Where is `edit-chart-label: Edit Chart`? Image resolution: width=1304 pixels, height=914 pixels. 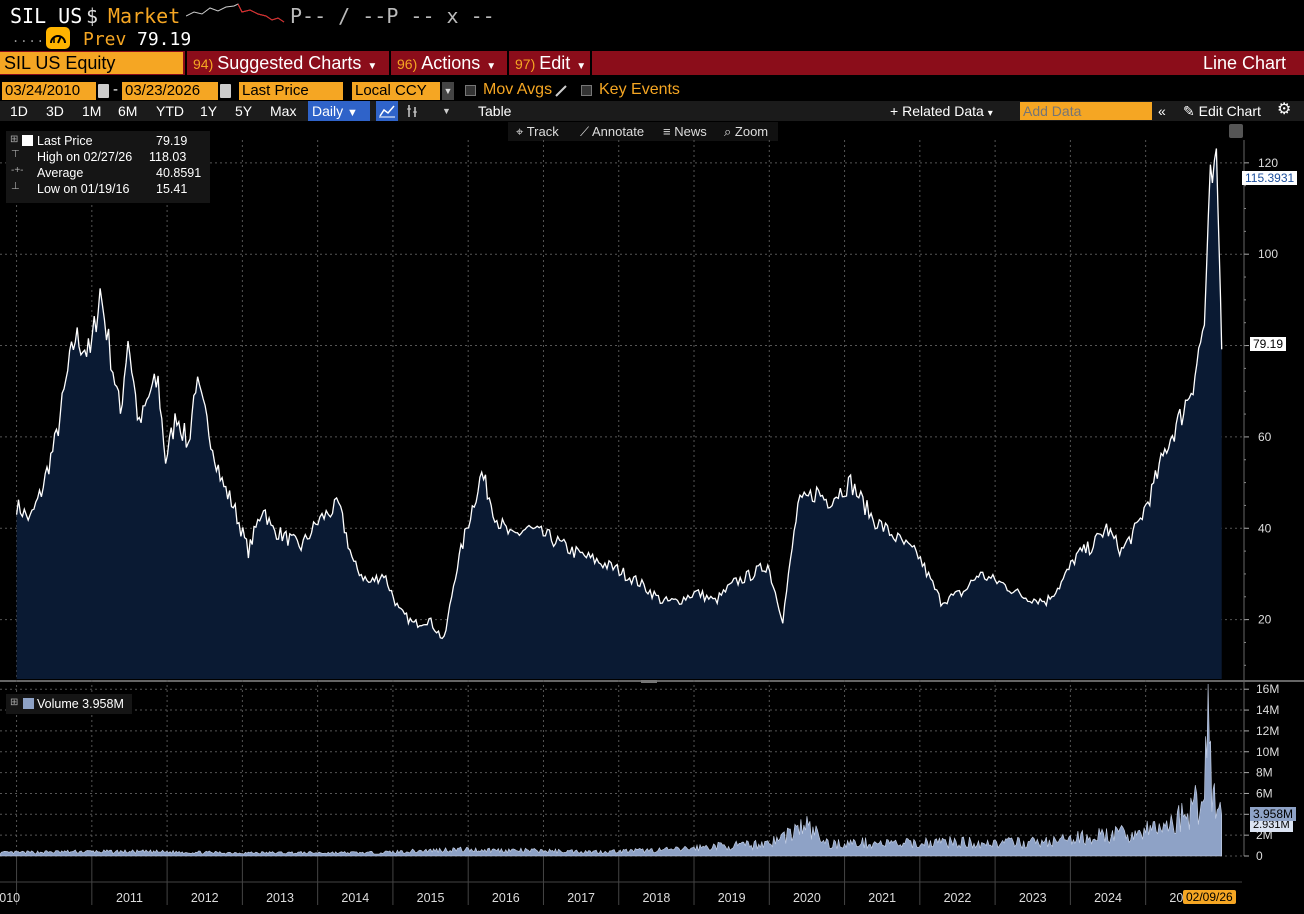 edit-chart-label: Edit Chart is located at coordinates (1229, 111).